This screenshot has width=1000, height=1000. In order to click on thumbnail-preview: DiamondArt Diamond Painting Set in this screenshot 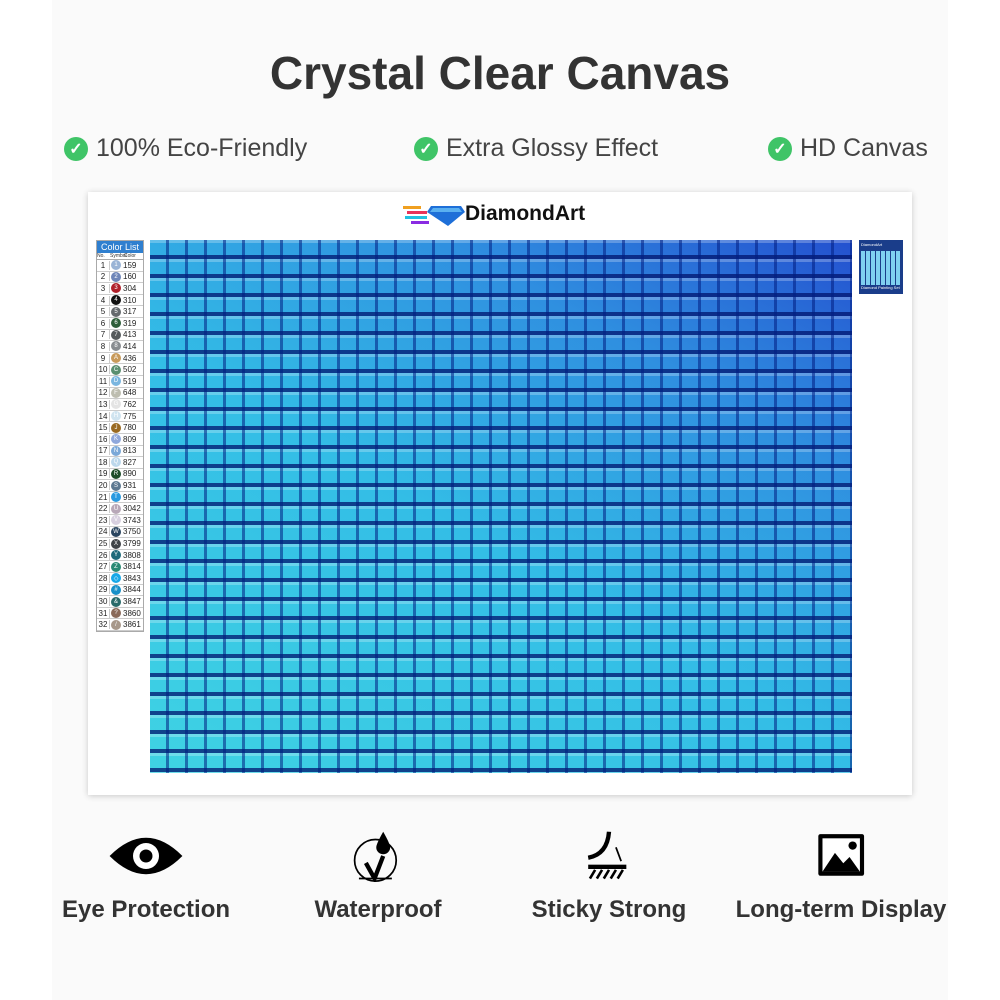, I will do `click(881, 267)`.